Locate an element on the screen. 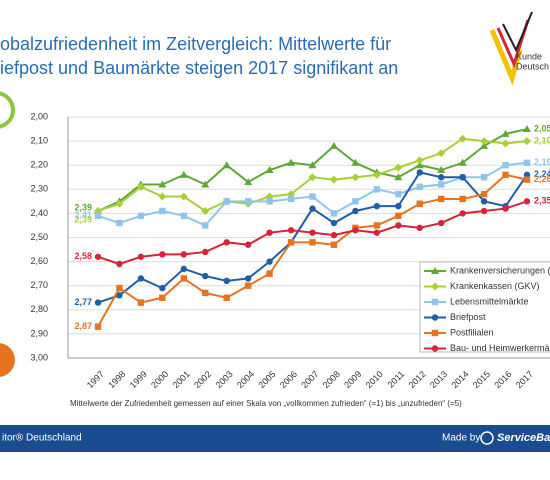 Image resolution: width=550 pixels, height=480 pixels. x-tick-label: 1999 is located at coordinates (138, 379).